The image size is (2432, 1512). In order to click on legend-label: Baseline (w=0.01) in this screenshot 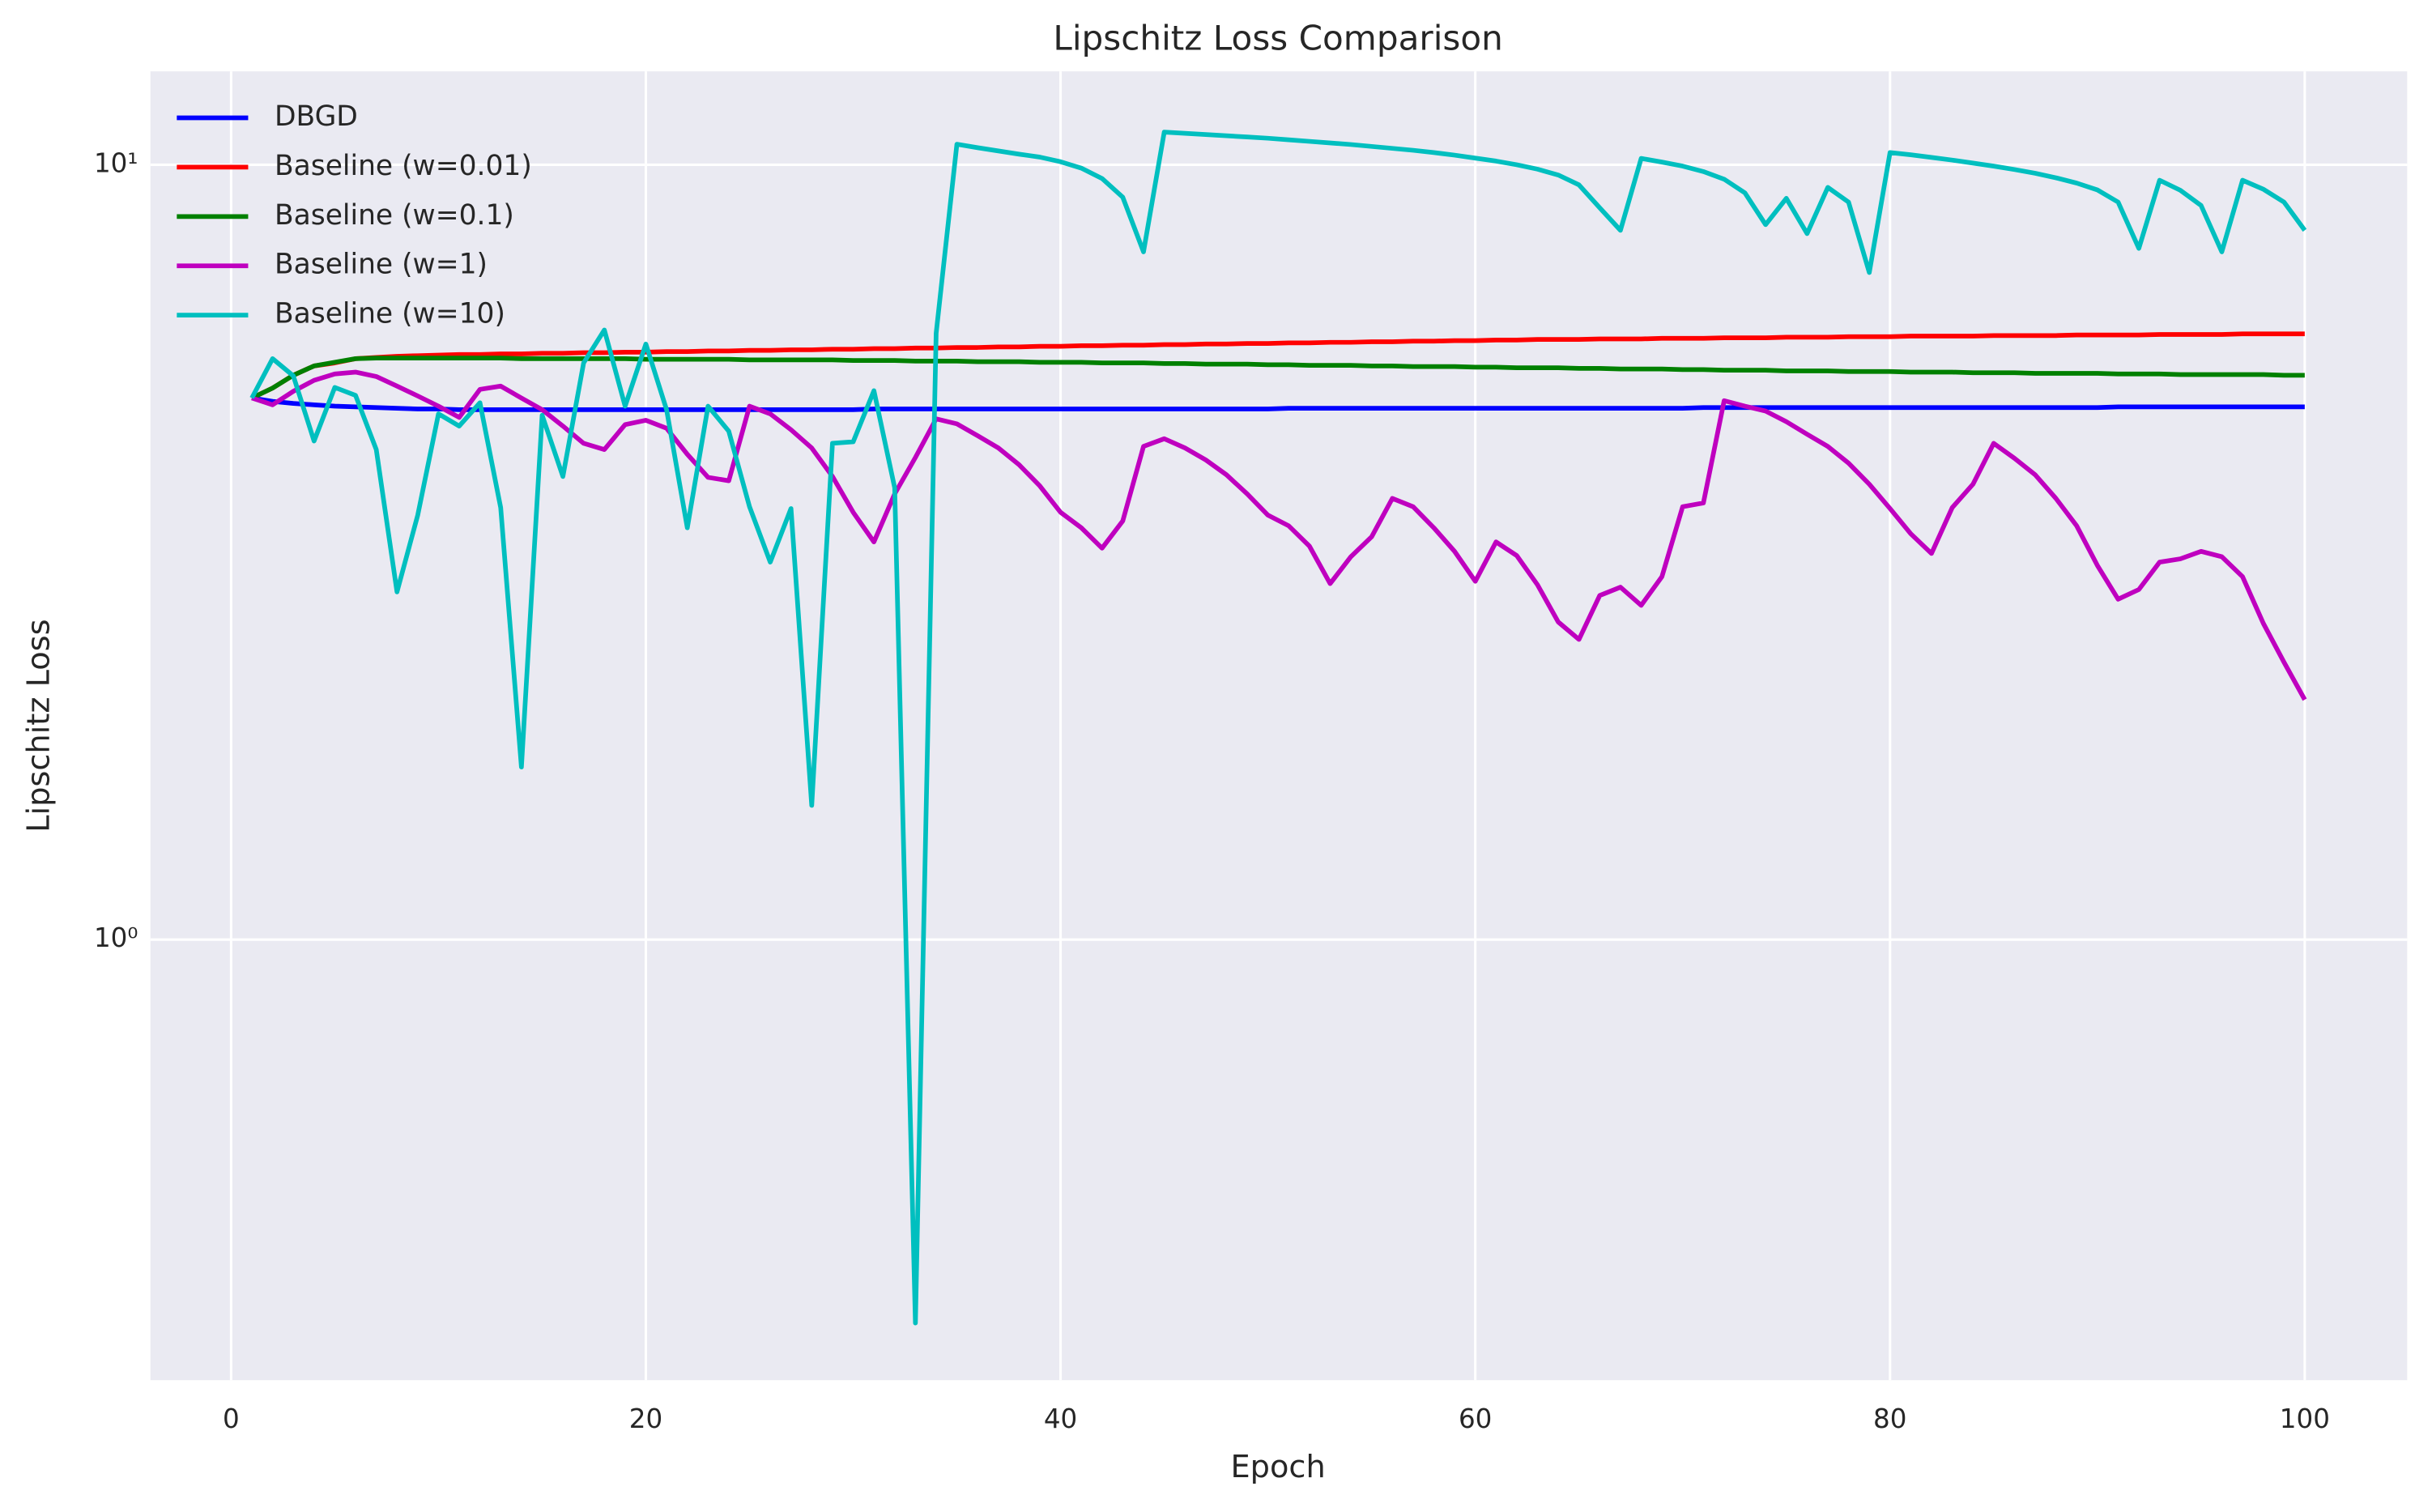, I will do `click(403, 166)`.